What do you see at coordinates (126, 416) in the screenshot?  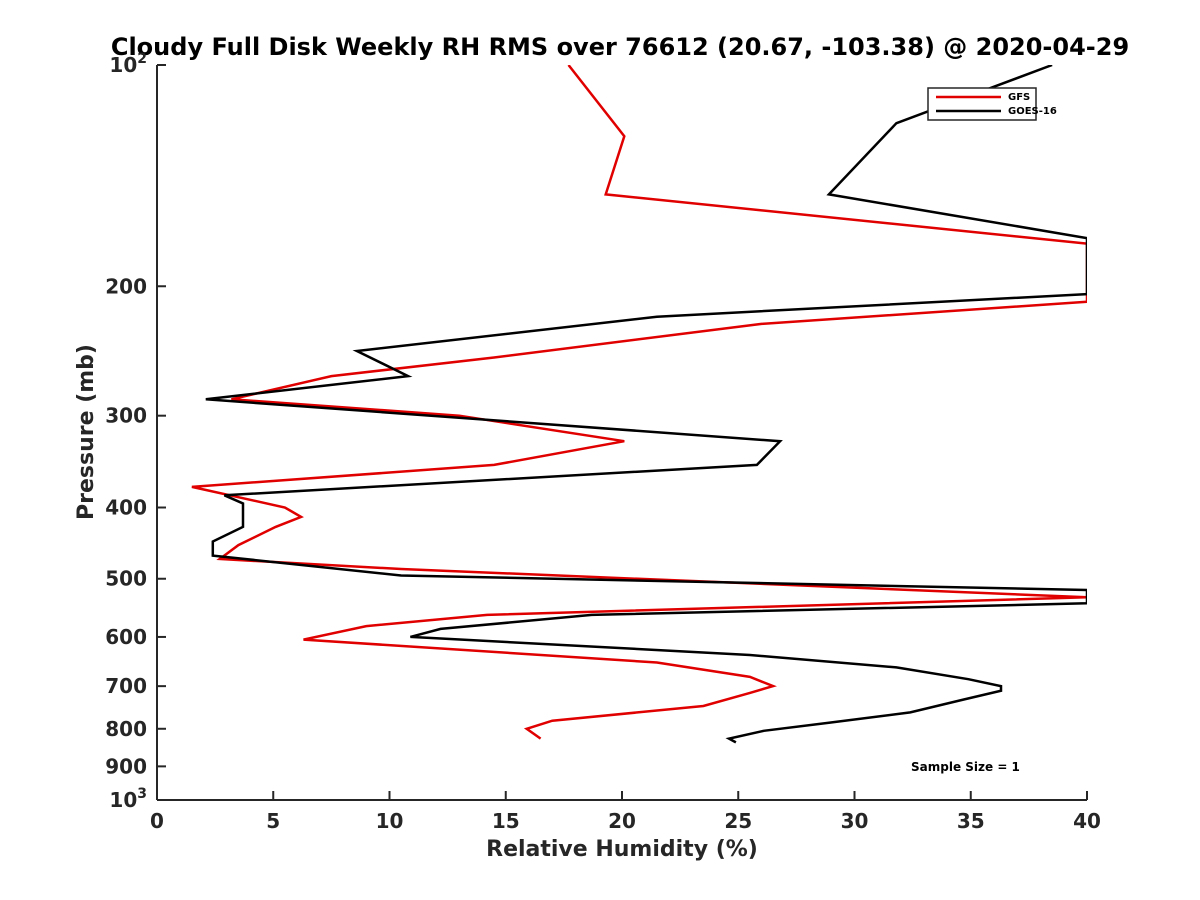 I see `y-tick-label: 300` at bounding box center [126, 416].